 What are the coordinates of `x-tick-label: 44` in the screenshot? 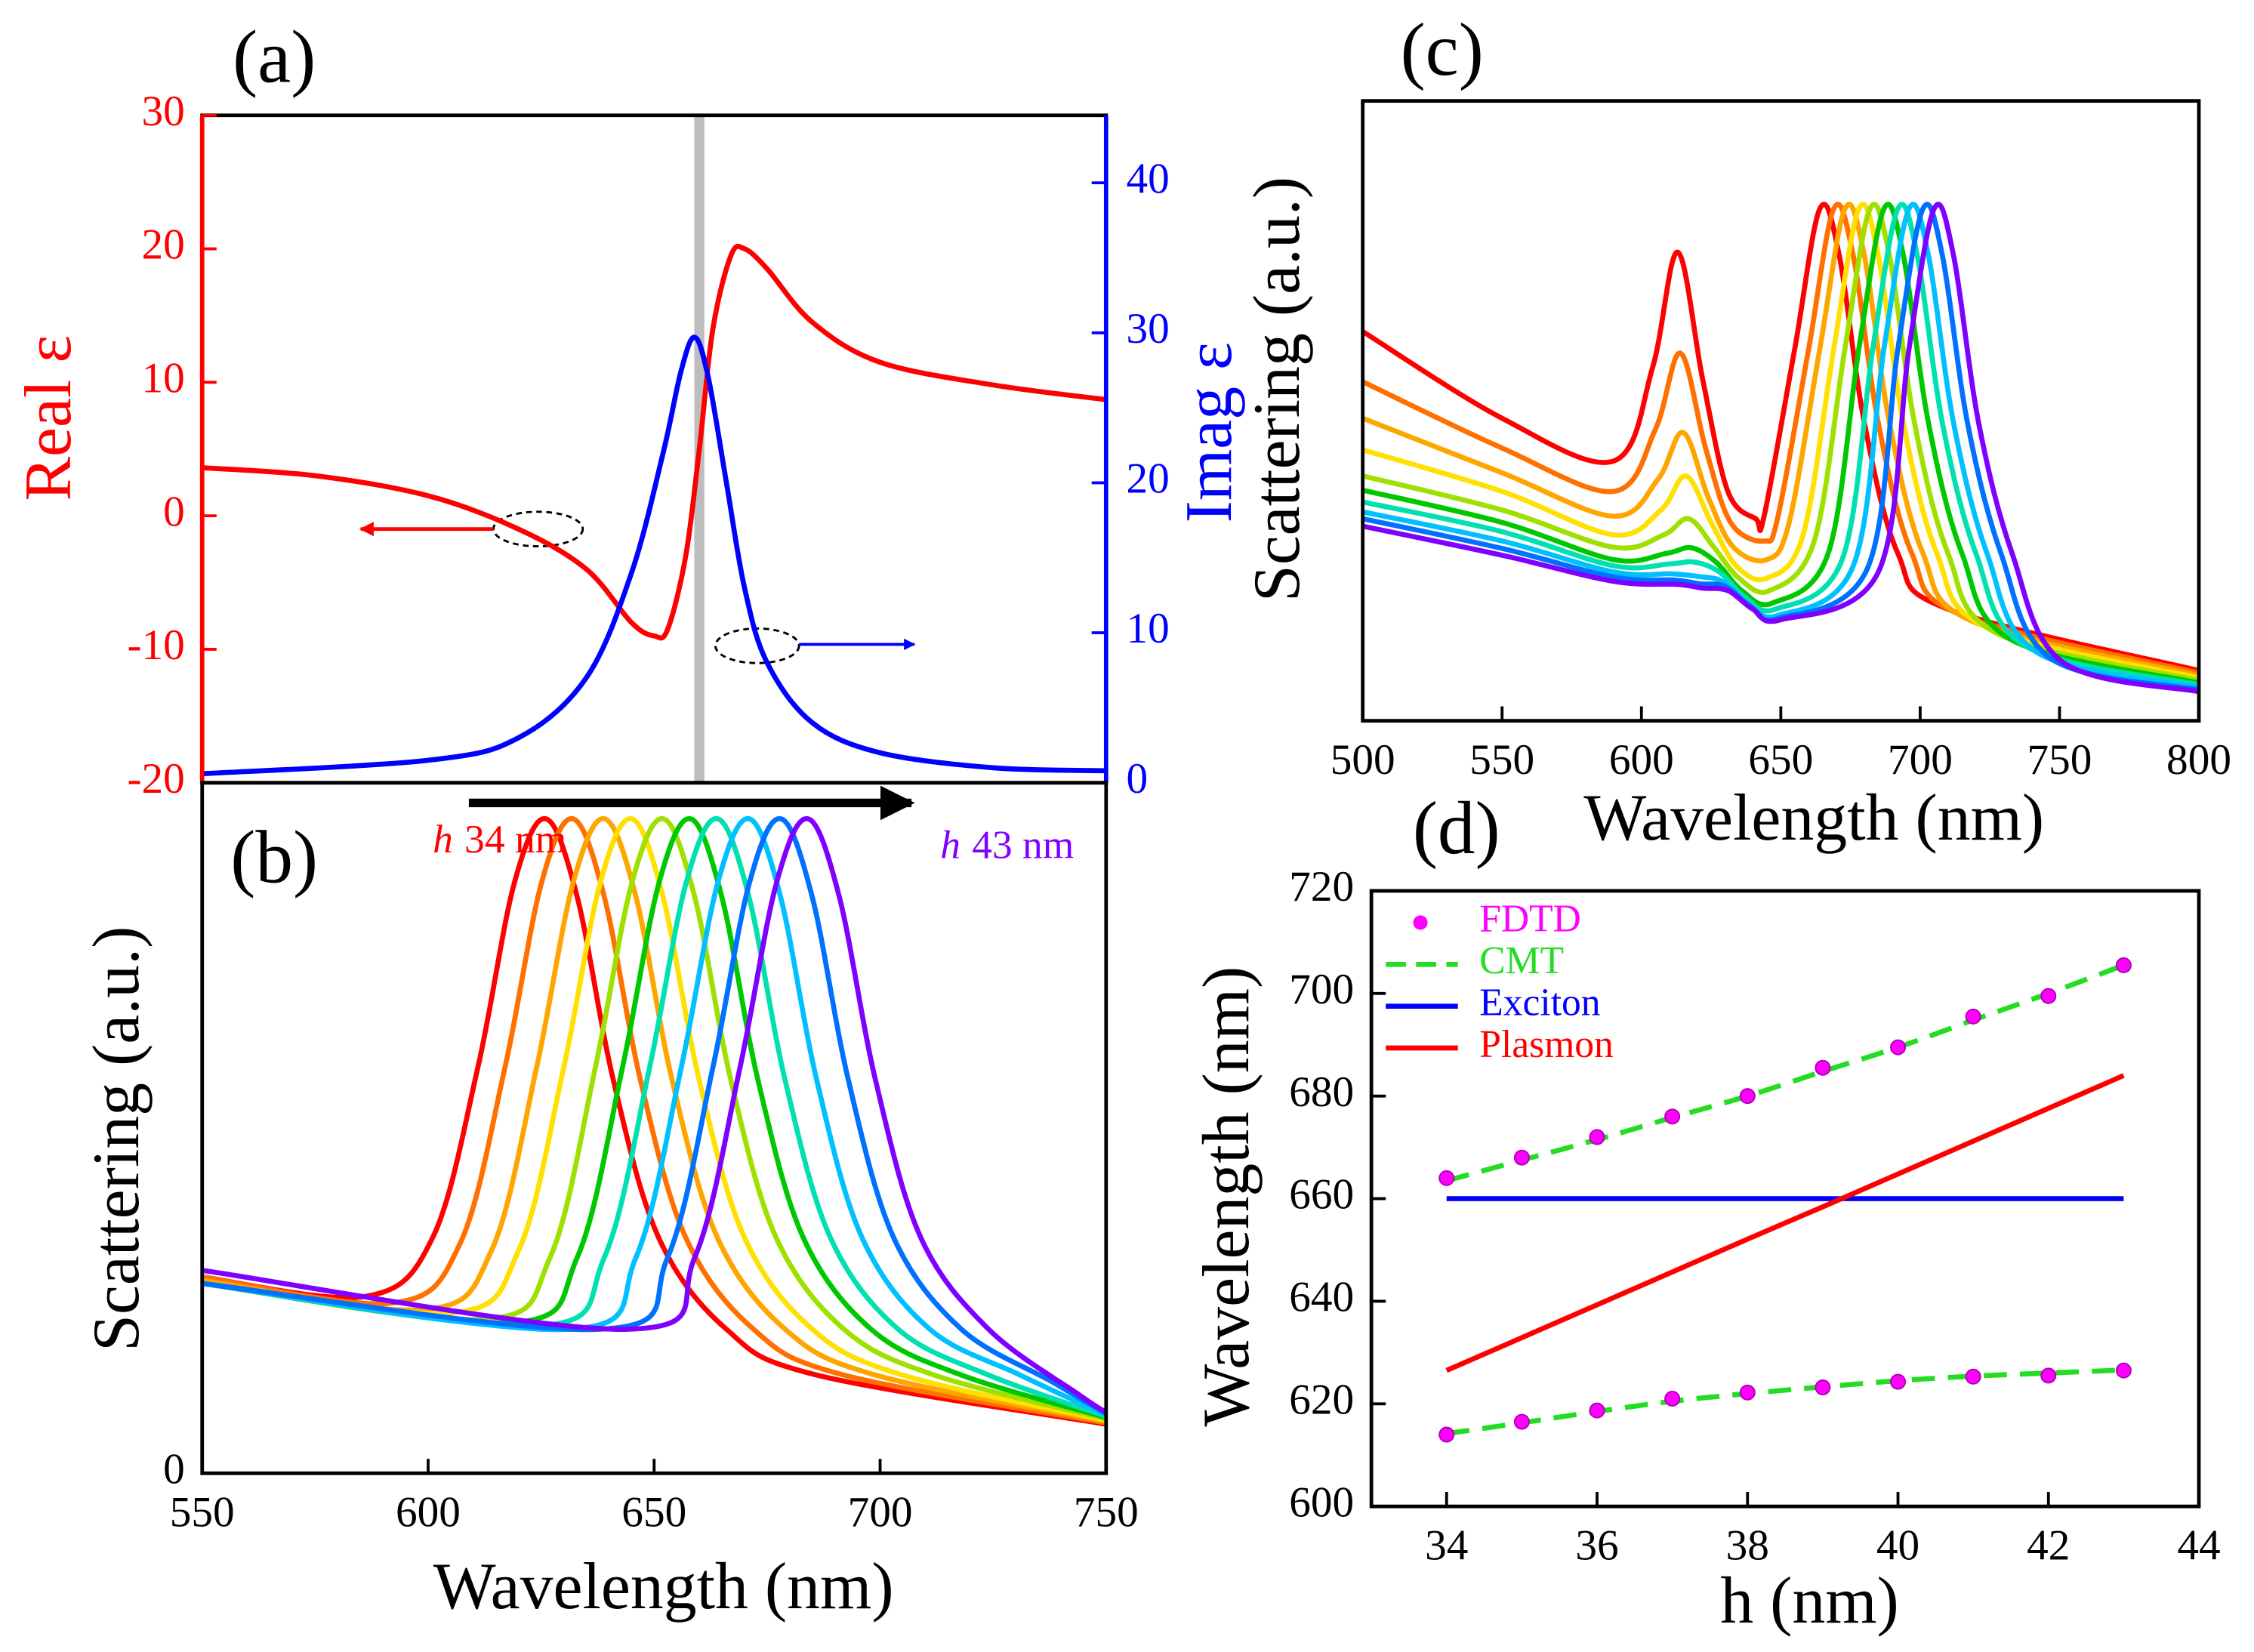 It's located at (2198, 1546).